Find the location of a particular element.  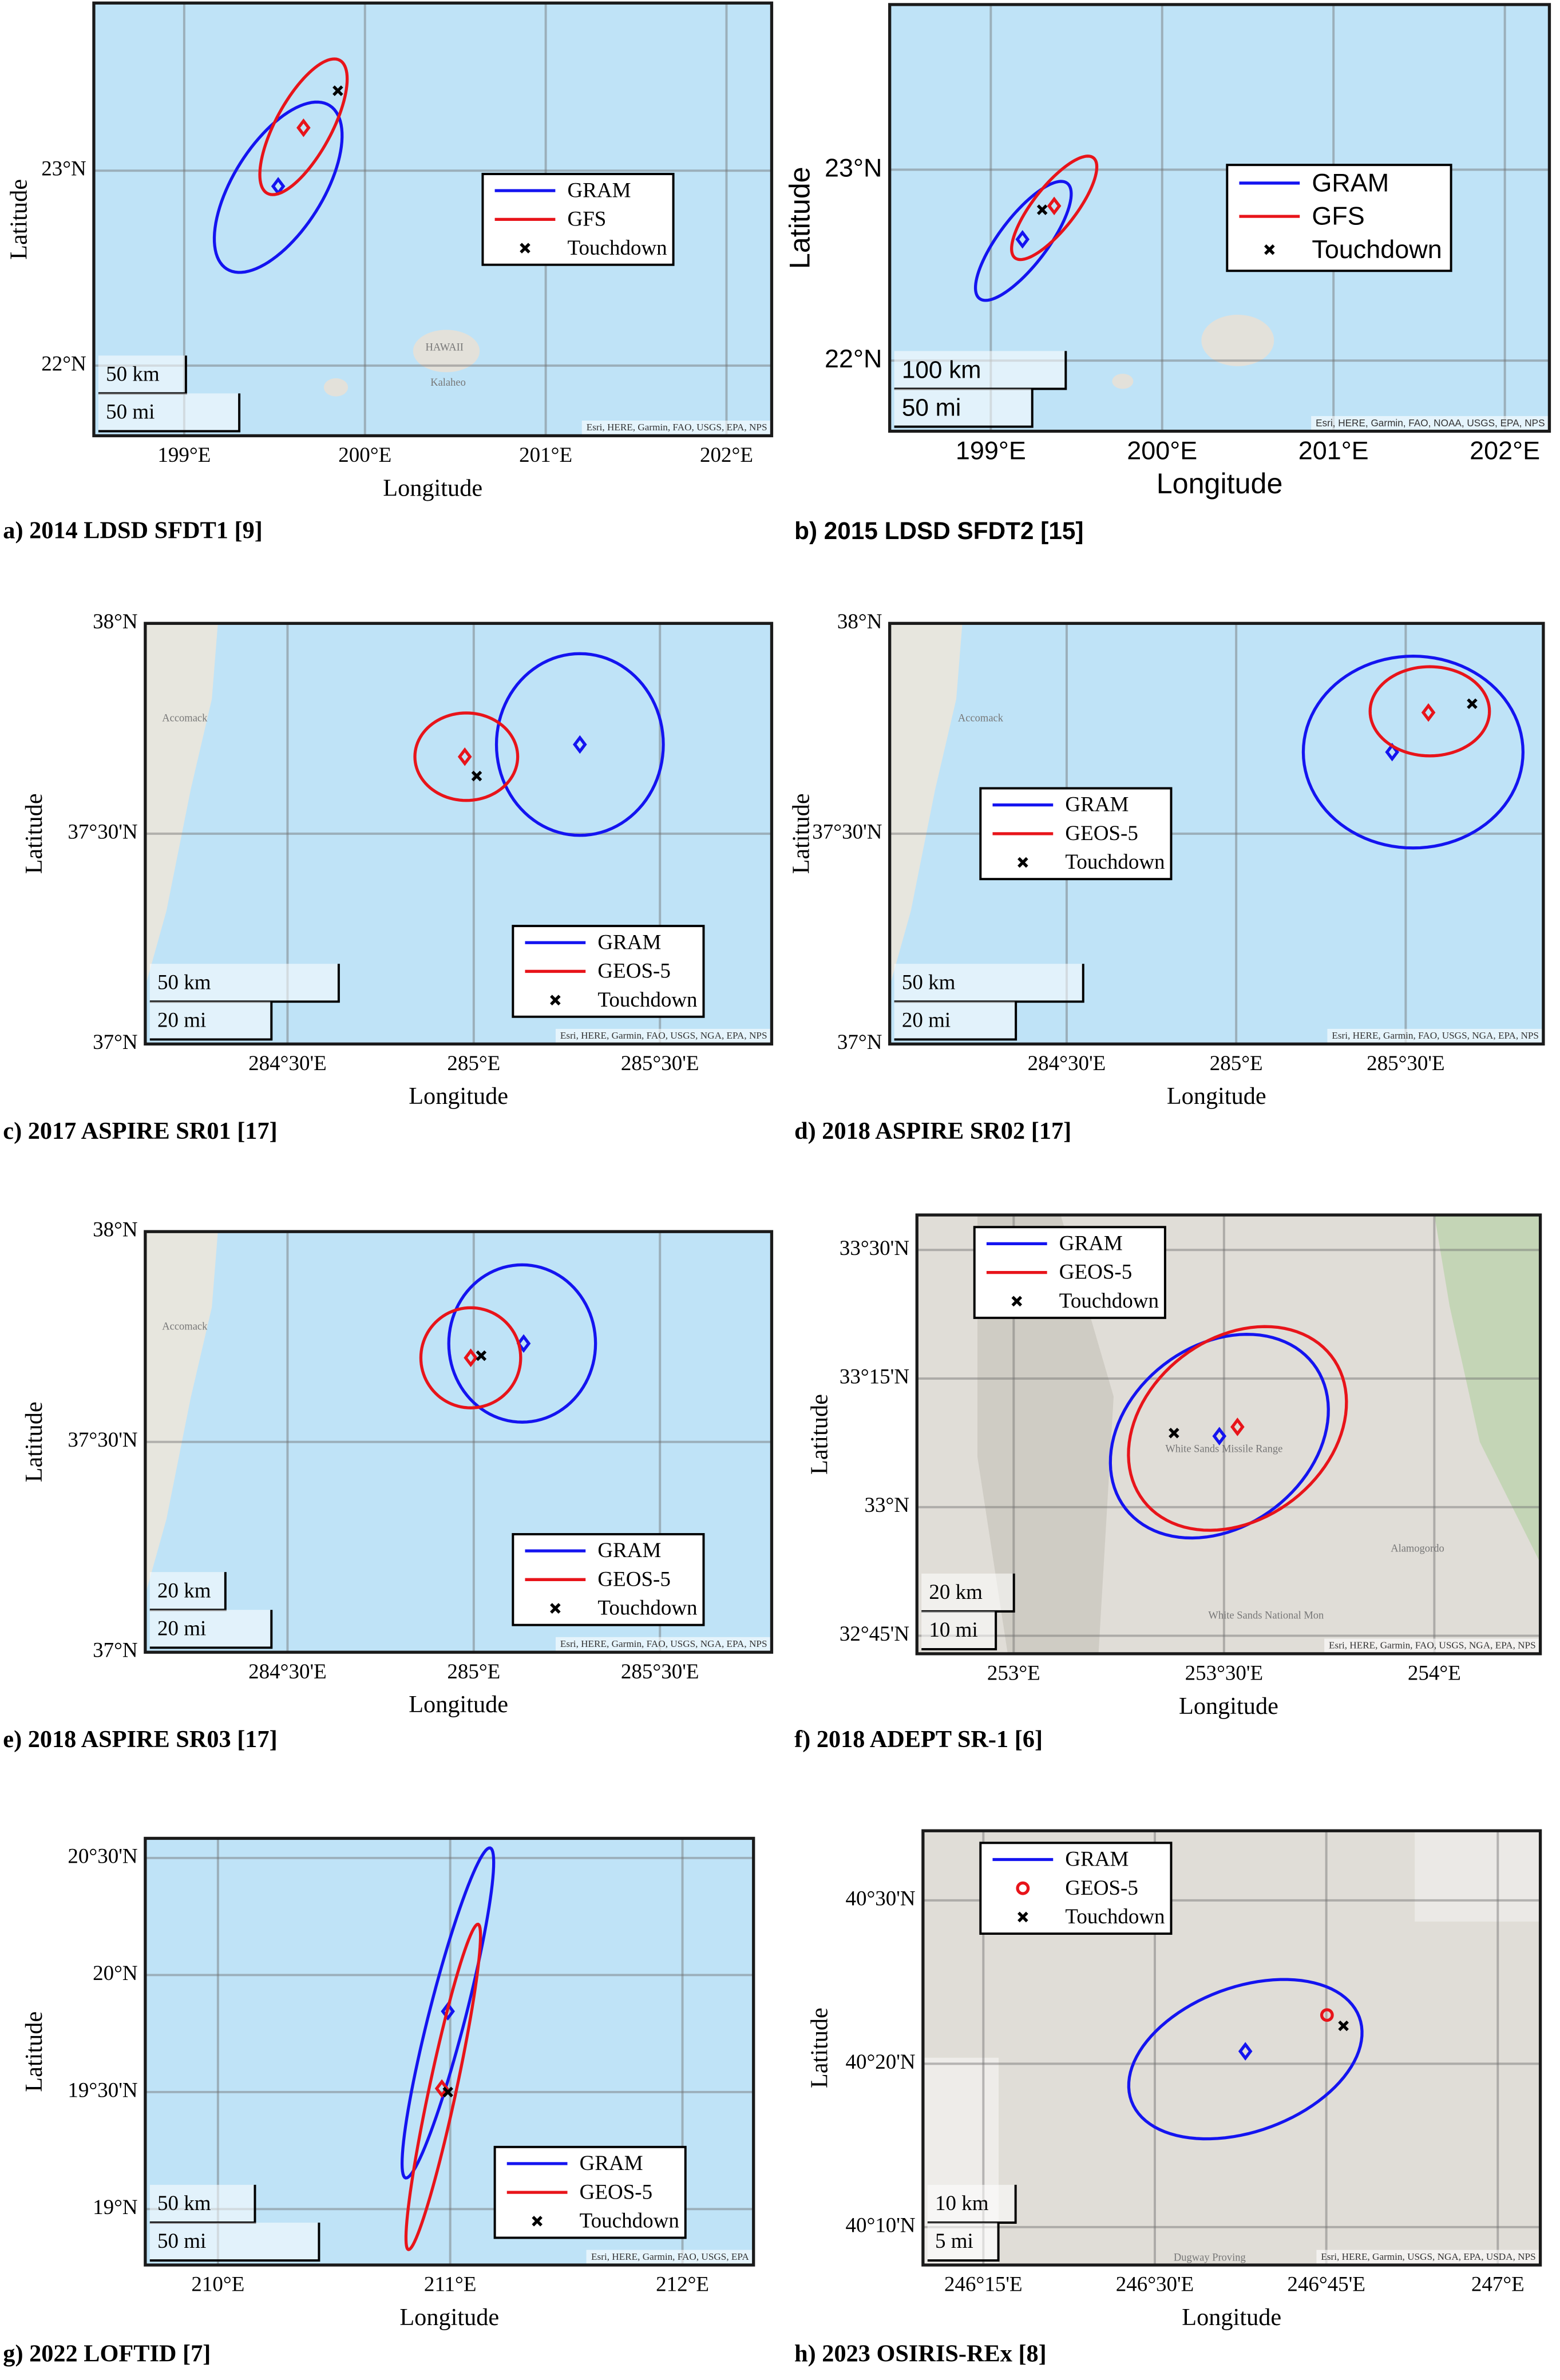

scale-bar-label: 5 mi is located at coordinates (954, 2241).